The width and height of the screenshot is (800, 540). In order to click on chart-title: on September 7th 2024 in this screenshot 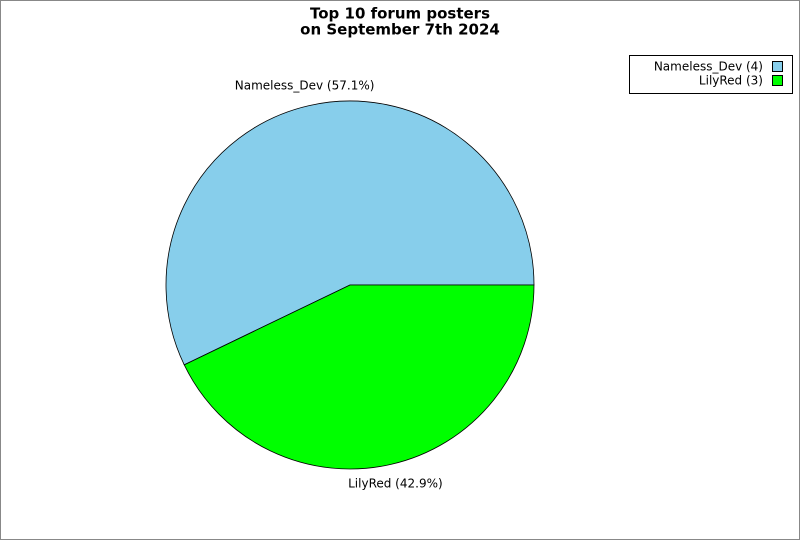, I will do `click(400, 30)`.